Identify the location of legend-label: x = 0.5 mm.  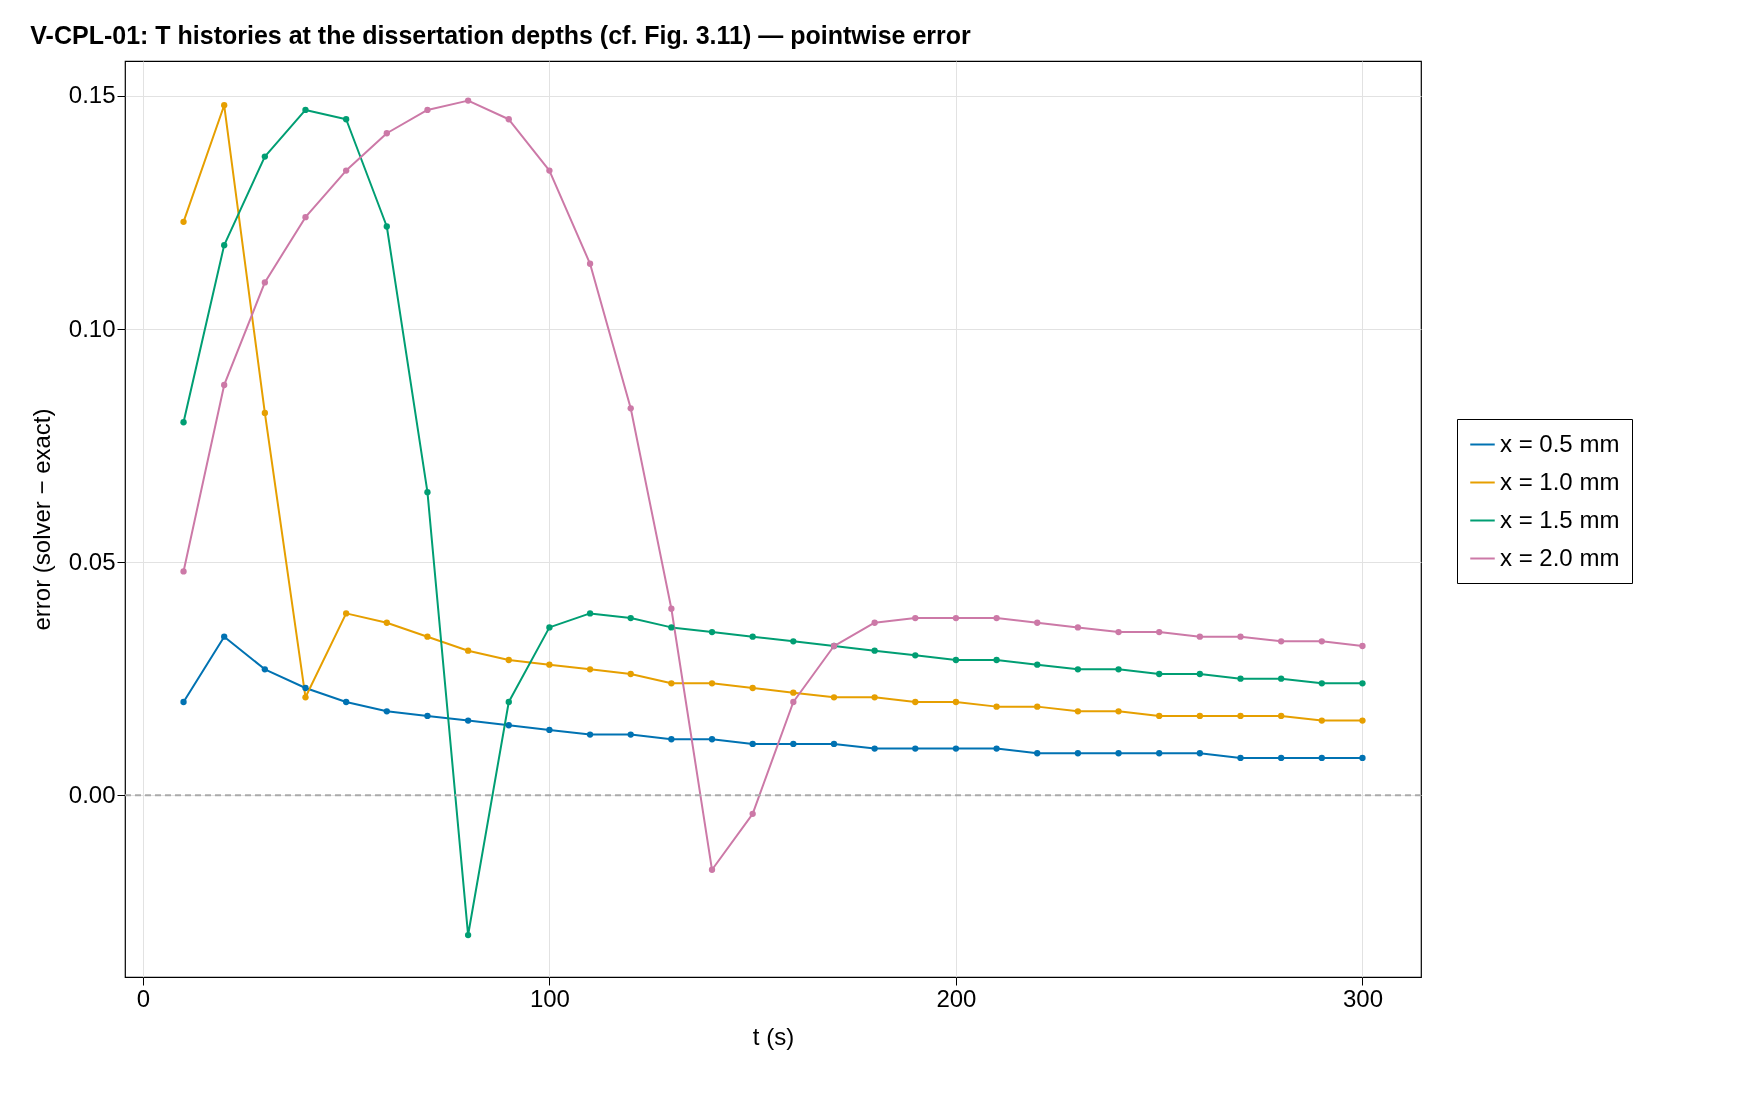
(1560, 443).